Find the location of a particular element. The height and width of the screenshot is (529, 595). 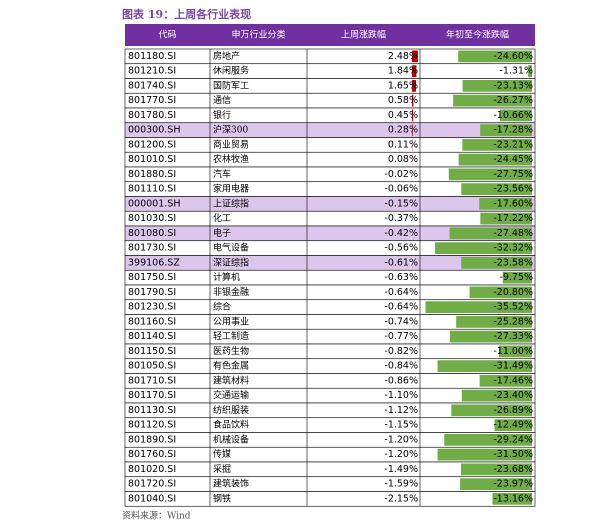

code-cell: 801740.SI is located at coordinates (152, 85).